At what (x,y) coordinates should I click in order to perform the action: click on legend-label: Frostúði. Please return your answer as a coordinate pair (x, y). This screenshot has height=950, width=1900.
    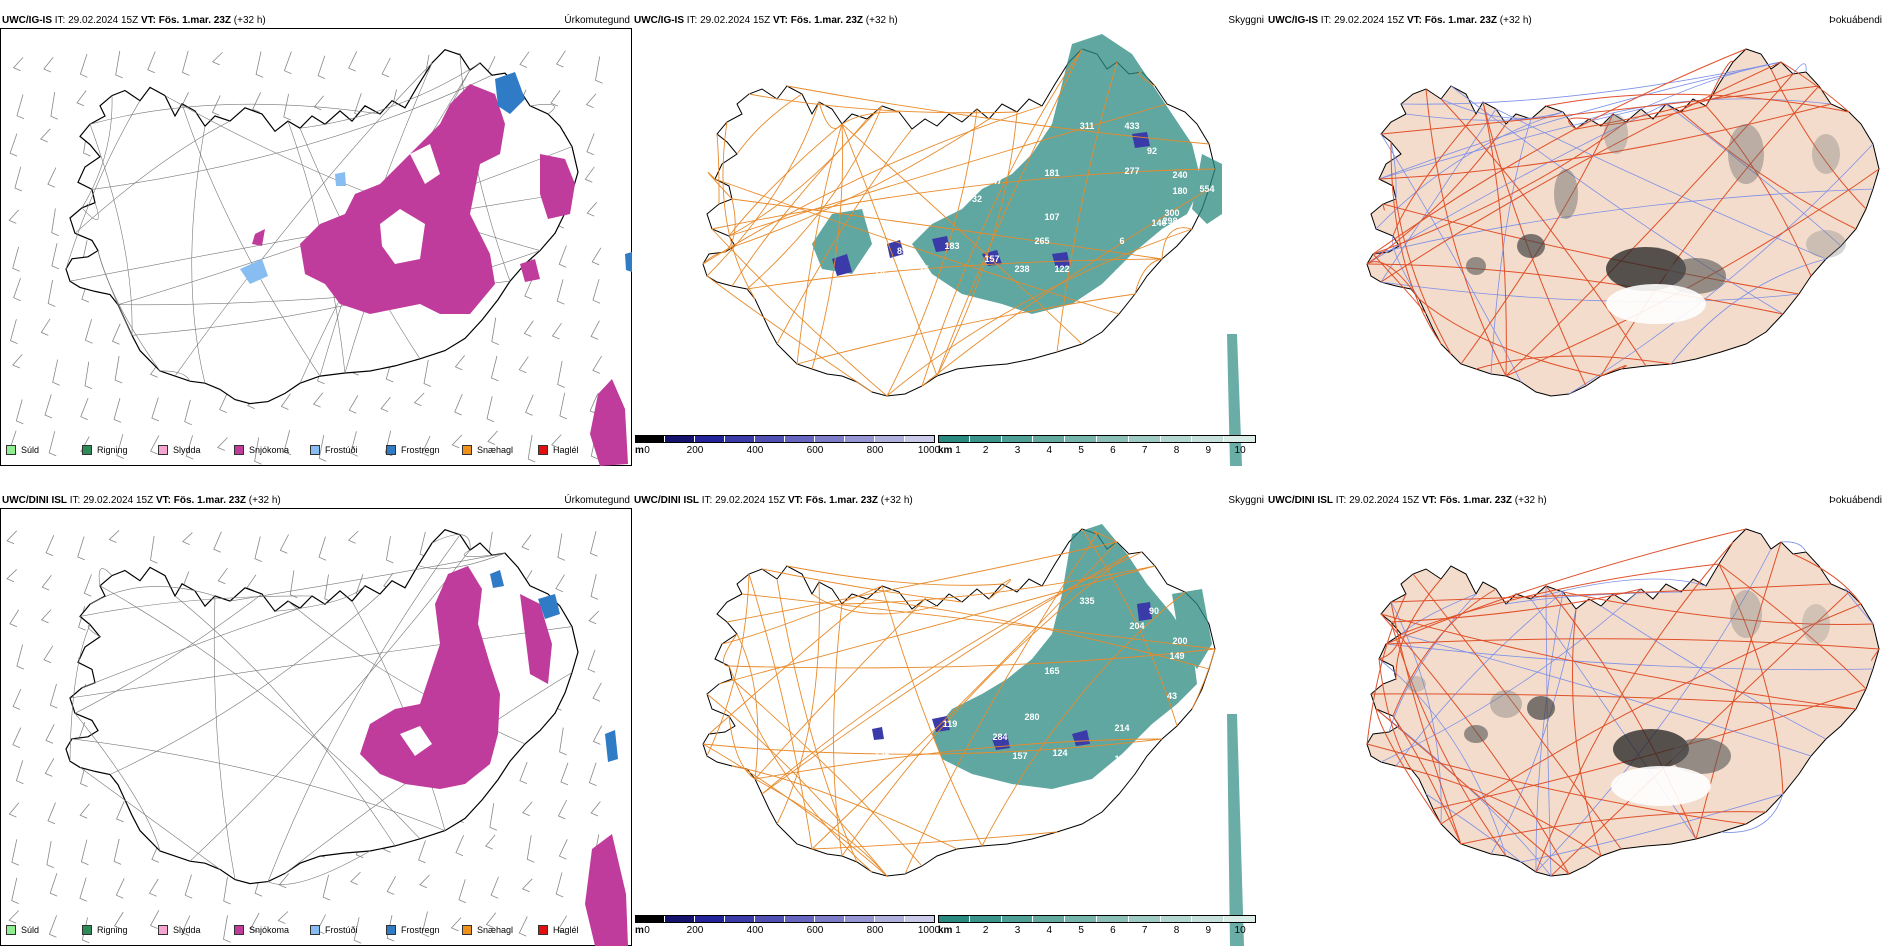
    Looking at the image, I should click on (341, 930).